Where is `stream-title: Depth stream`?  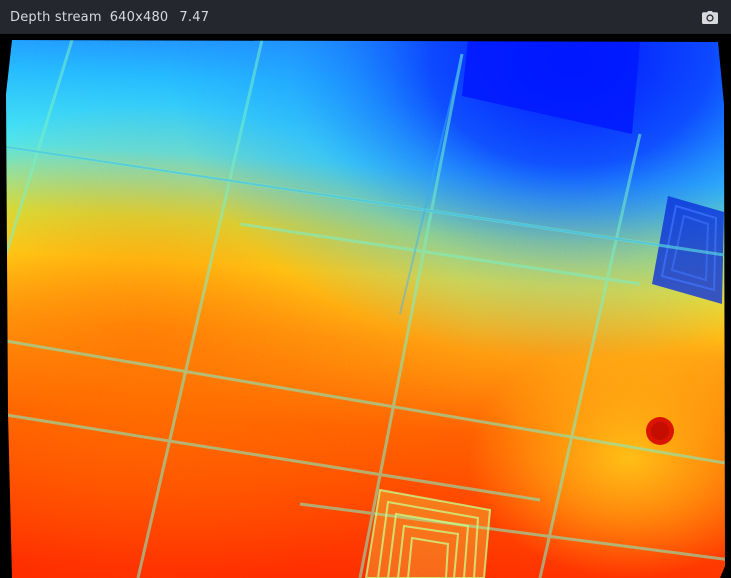
stream-title: Depth stream is located at coordinates (56, 17).